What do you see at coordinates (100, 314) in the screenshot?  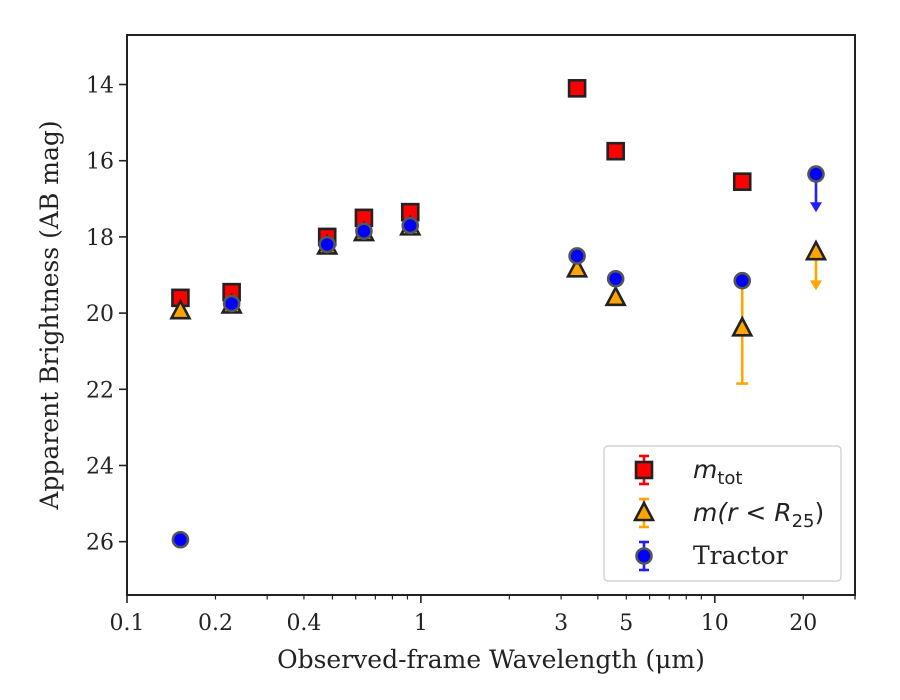 I see `y-tick-label: 20` at bounding box center [100, 314].